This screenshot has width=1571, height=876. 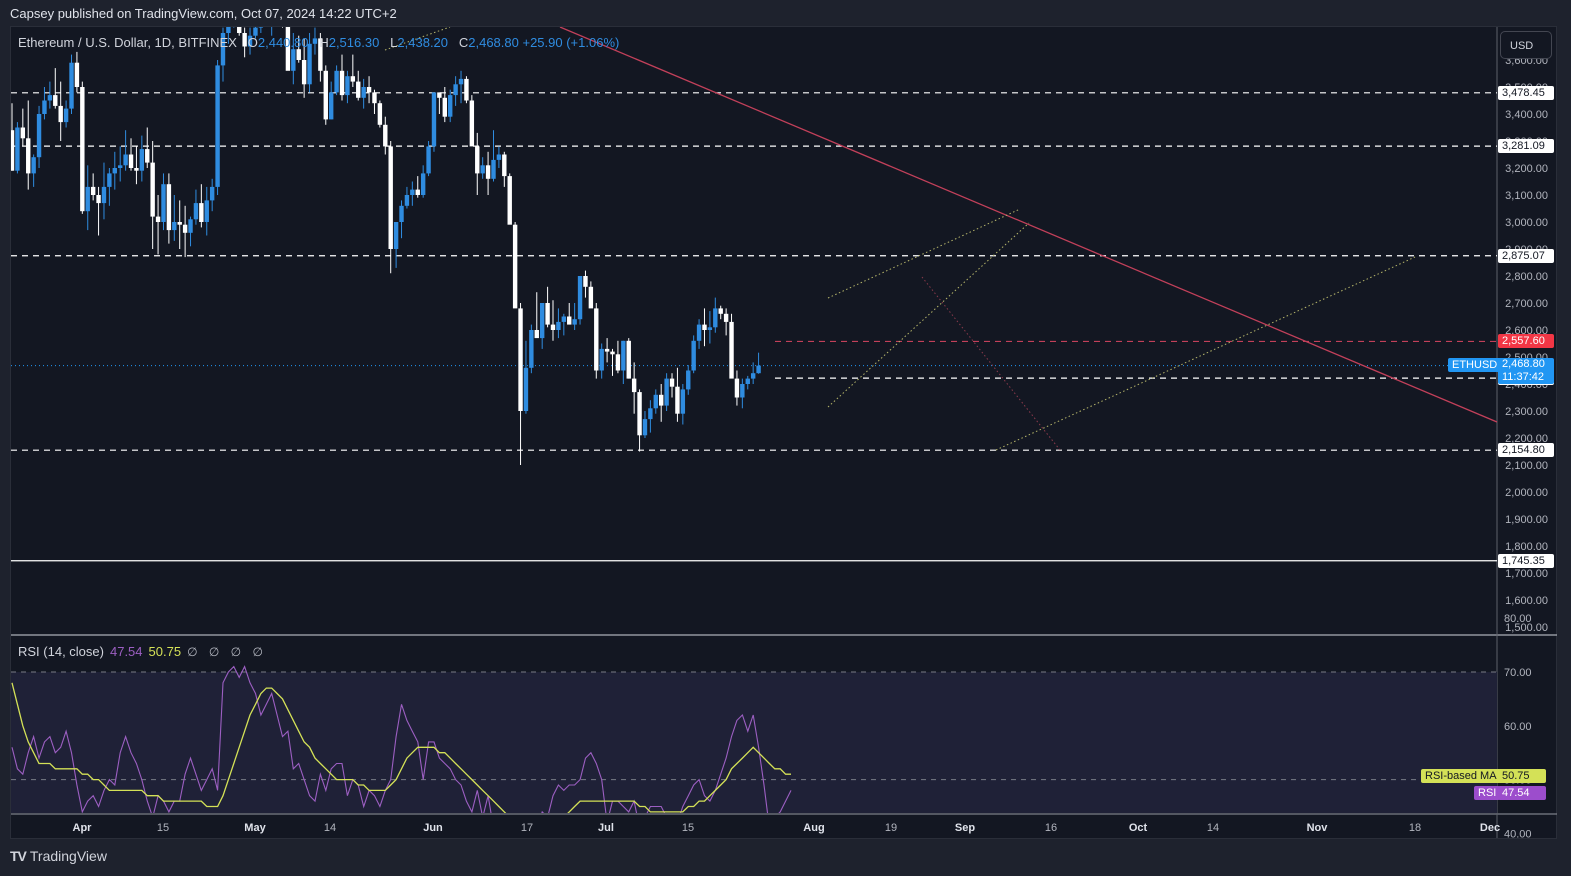 What do you see at coordinates (1526, 196) in the screenshot?
I see `price-tick-label: 3,100.00` at bounding box center [1526, 196].